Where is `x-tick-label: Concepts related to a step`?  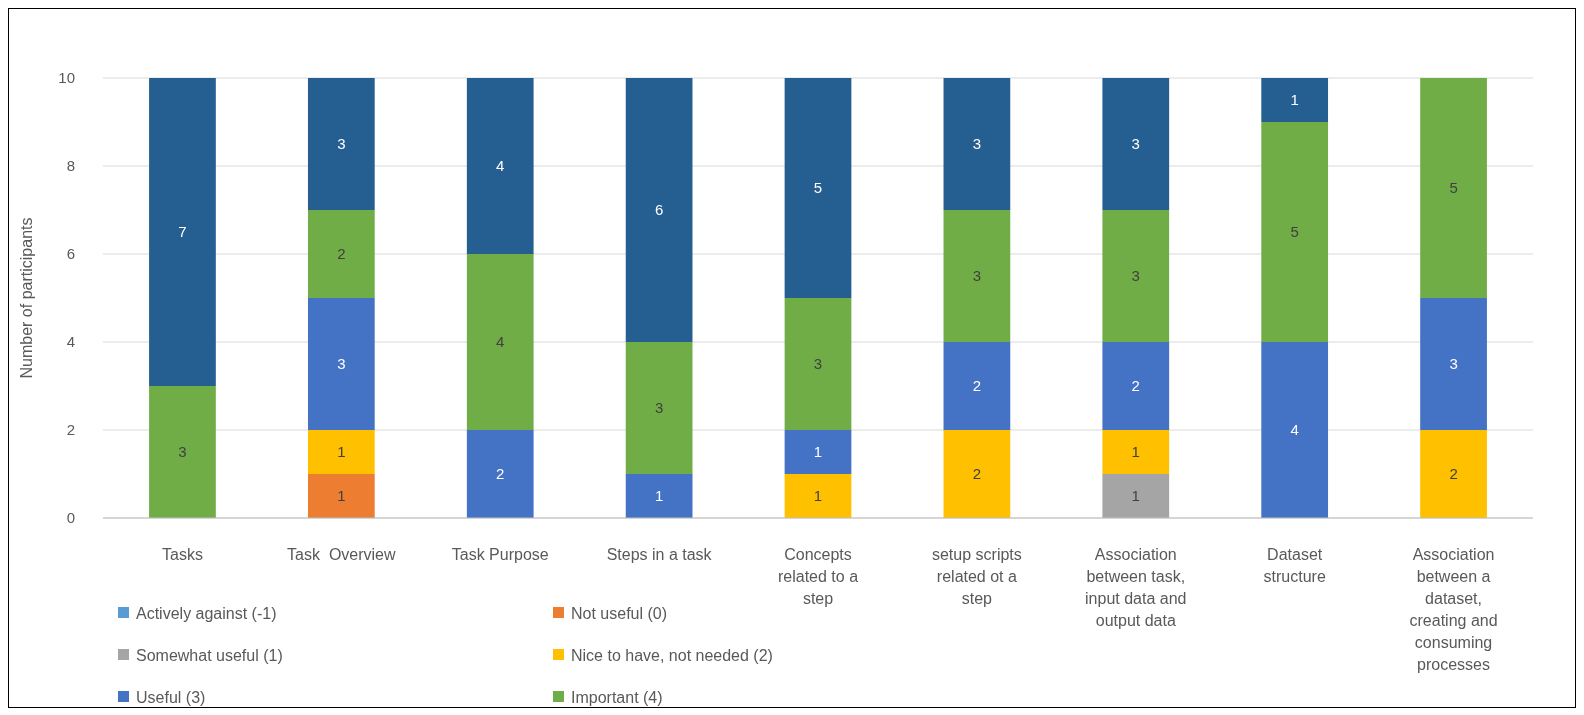
x-tick-label: Concepts related to a step is located at coordinates (818, 576).